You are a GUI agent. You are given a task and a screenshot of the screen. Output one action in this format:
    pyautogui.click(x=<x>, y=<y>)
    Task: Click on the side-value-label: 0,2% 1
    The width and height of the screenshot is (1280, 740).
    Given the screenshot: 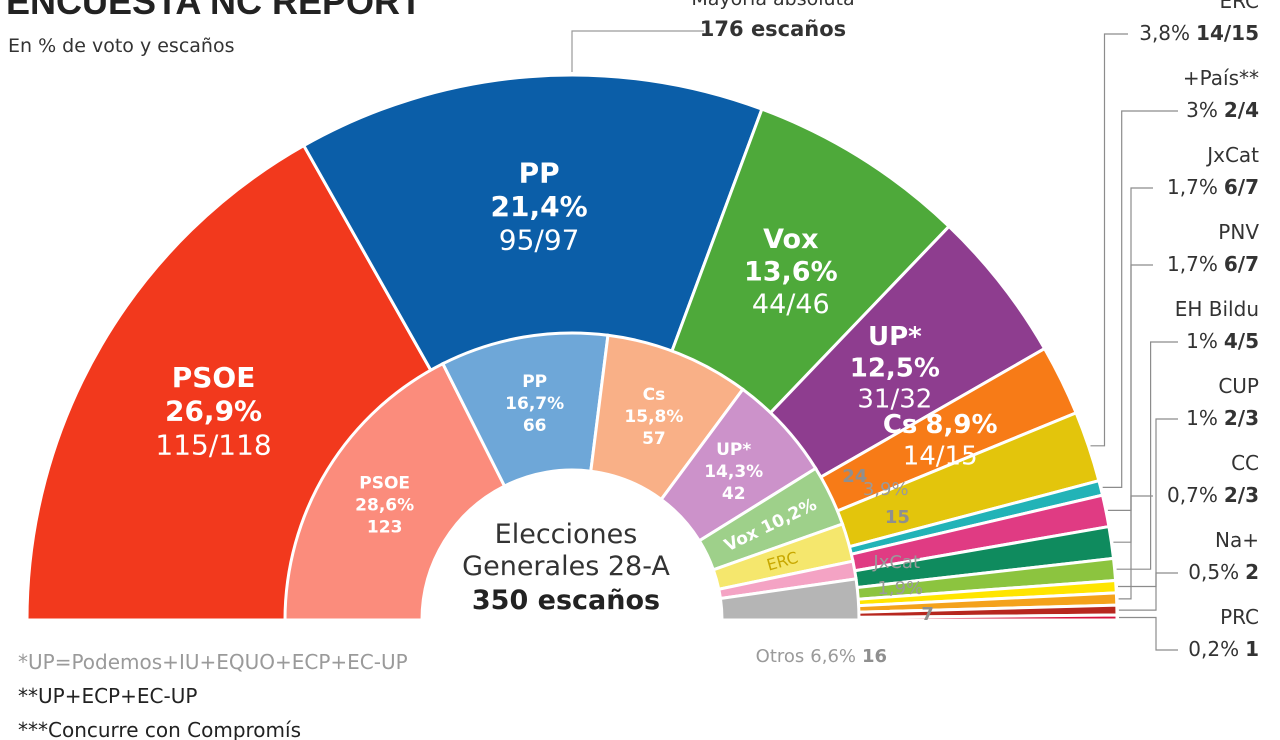 What is the action you would take?
    pyautogui.click(x=1223, y=649)
    